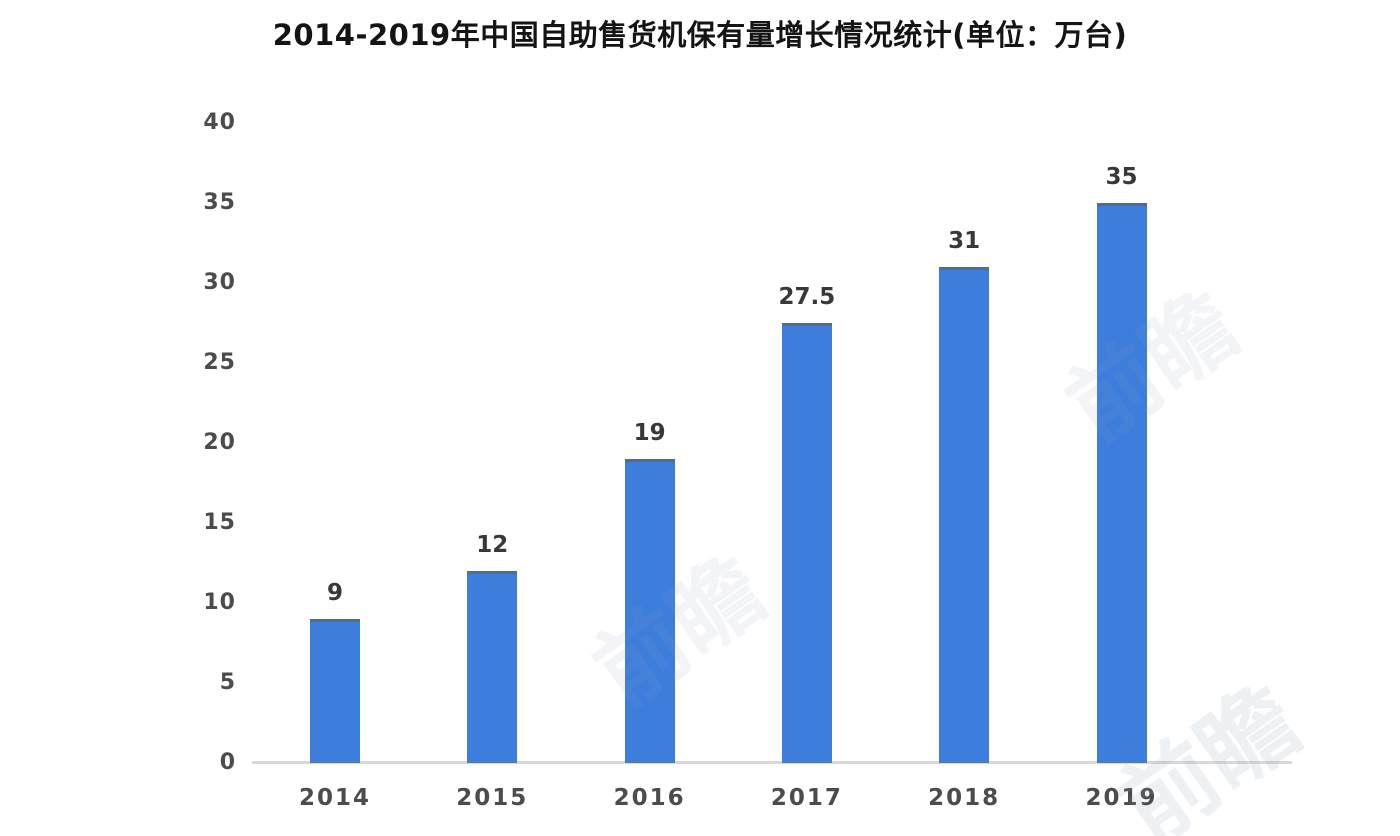 This screenshot has height=836, width=1400. Describe the element at coordinates (492, 798) in the screenshot. I see `x-axis-tick-label: 2015` at that location.